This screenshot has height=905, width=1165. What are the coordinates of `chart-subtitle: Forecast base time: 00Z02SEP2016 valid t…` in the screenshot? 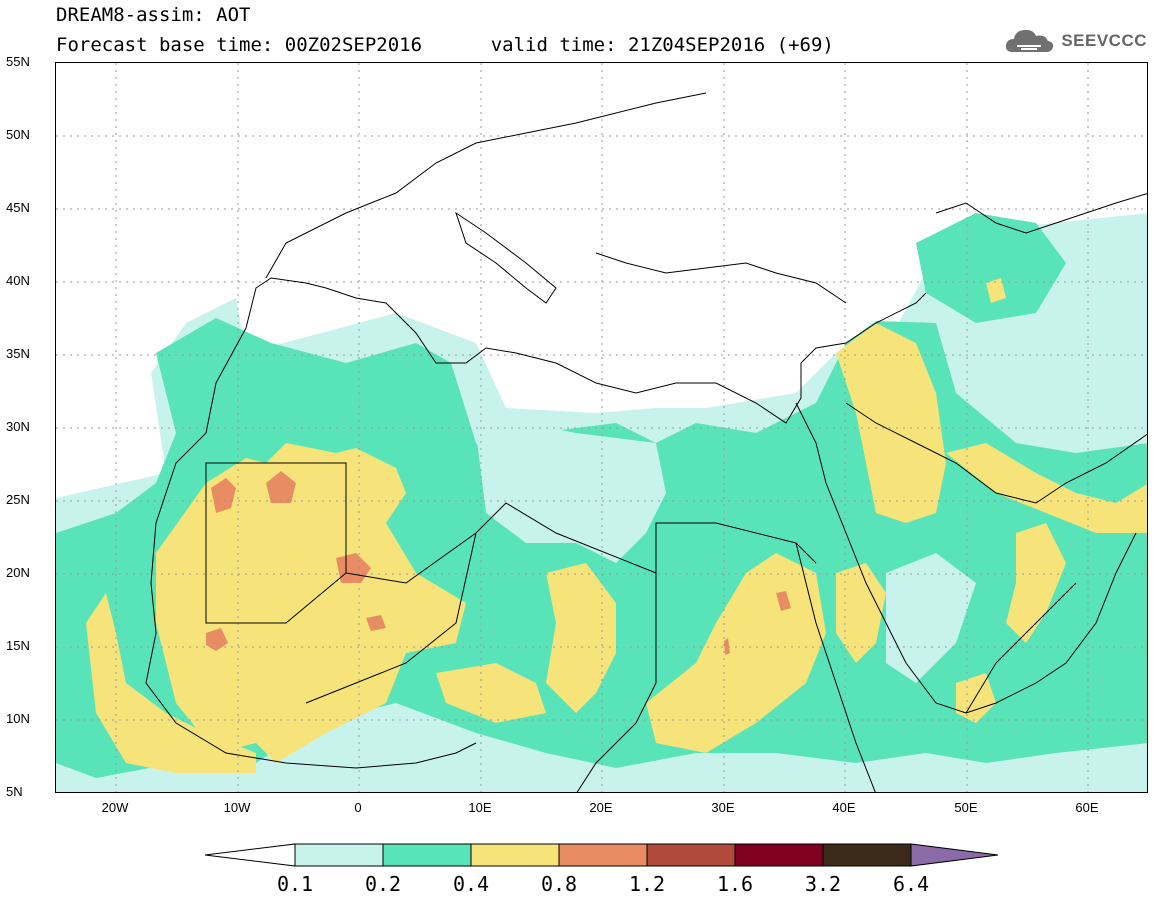 It's located at (445, 45).